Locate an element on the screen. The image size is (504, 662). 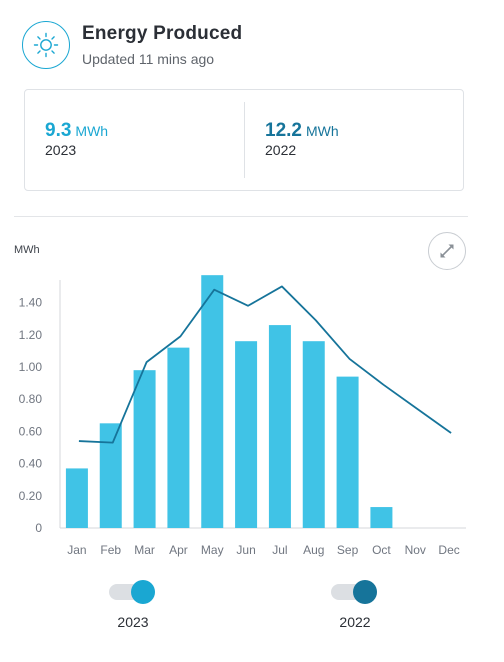
y-tick-label: 1.00 is located at coordinates (31, 367).